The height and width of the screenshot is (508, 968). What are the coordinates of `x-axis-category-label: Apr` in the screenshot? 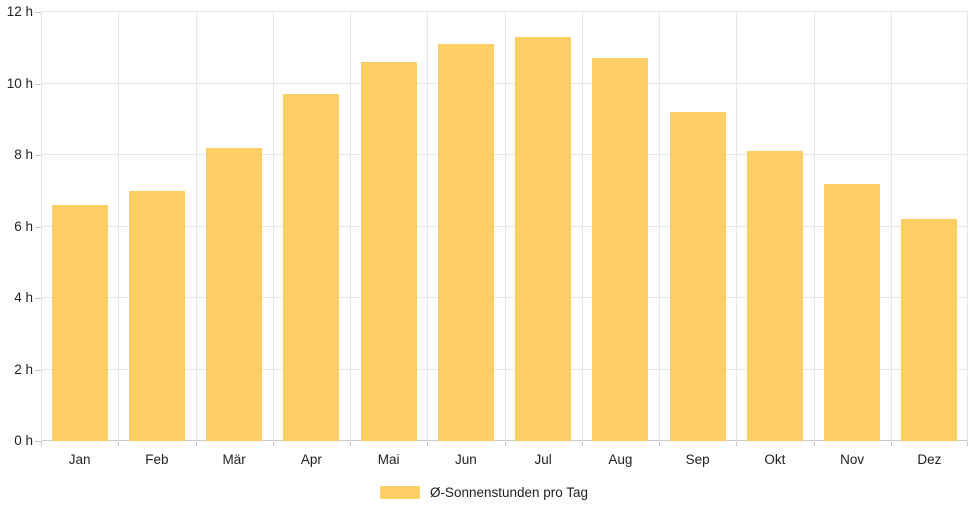 It's located at (311, 459).